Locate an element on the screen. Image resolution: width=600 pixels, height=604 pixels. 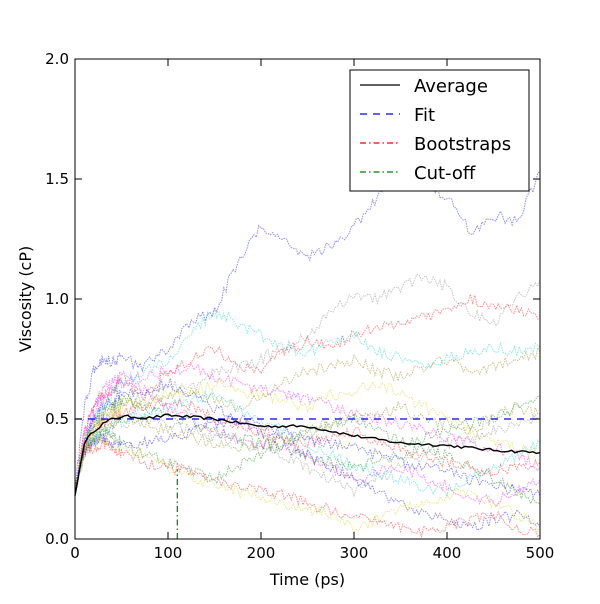
y-tick-label: 1.5 is located at coordinates (57, 179).